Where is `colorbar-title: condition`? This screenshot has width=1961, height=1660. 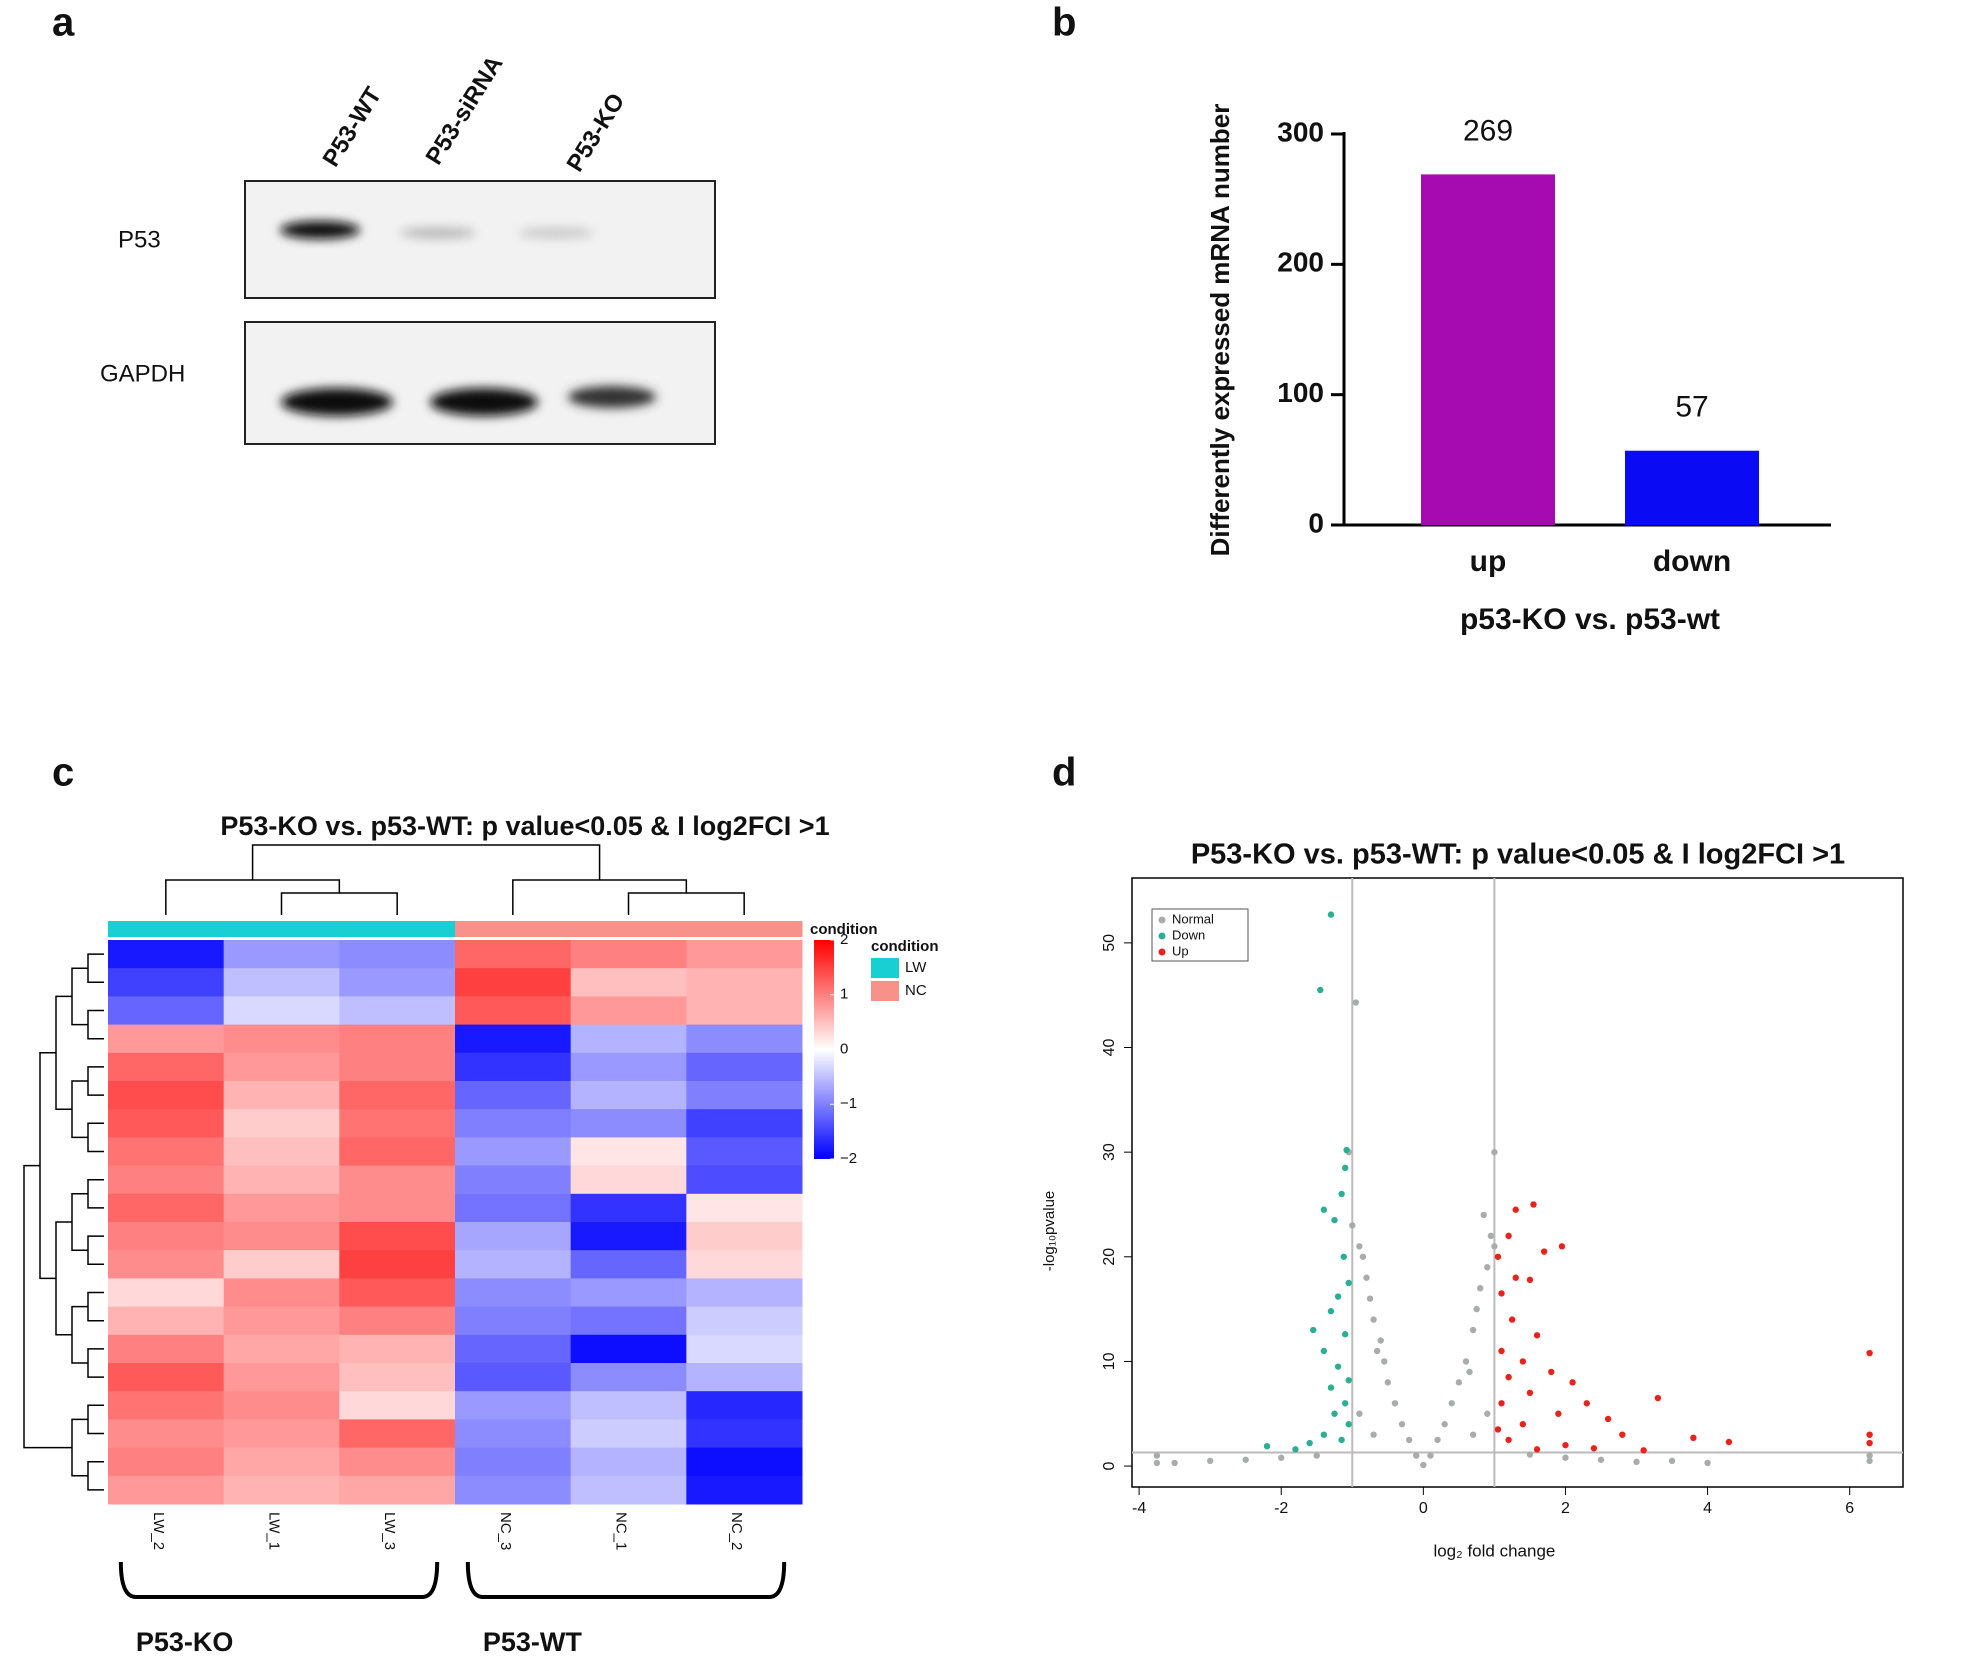 colorbar-title: condition is located at coordinates (844, 929).